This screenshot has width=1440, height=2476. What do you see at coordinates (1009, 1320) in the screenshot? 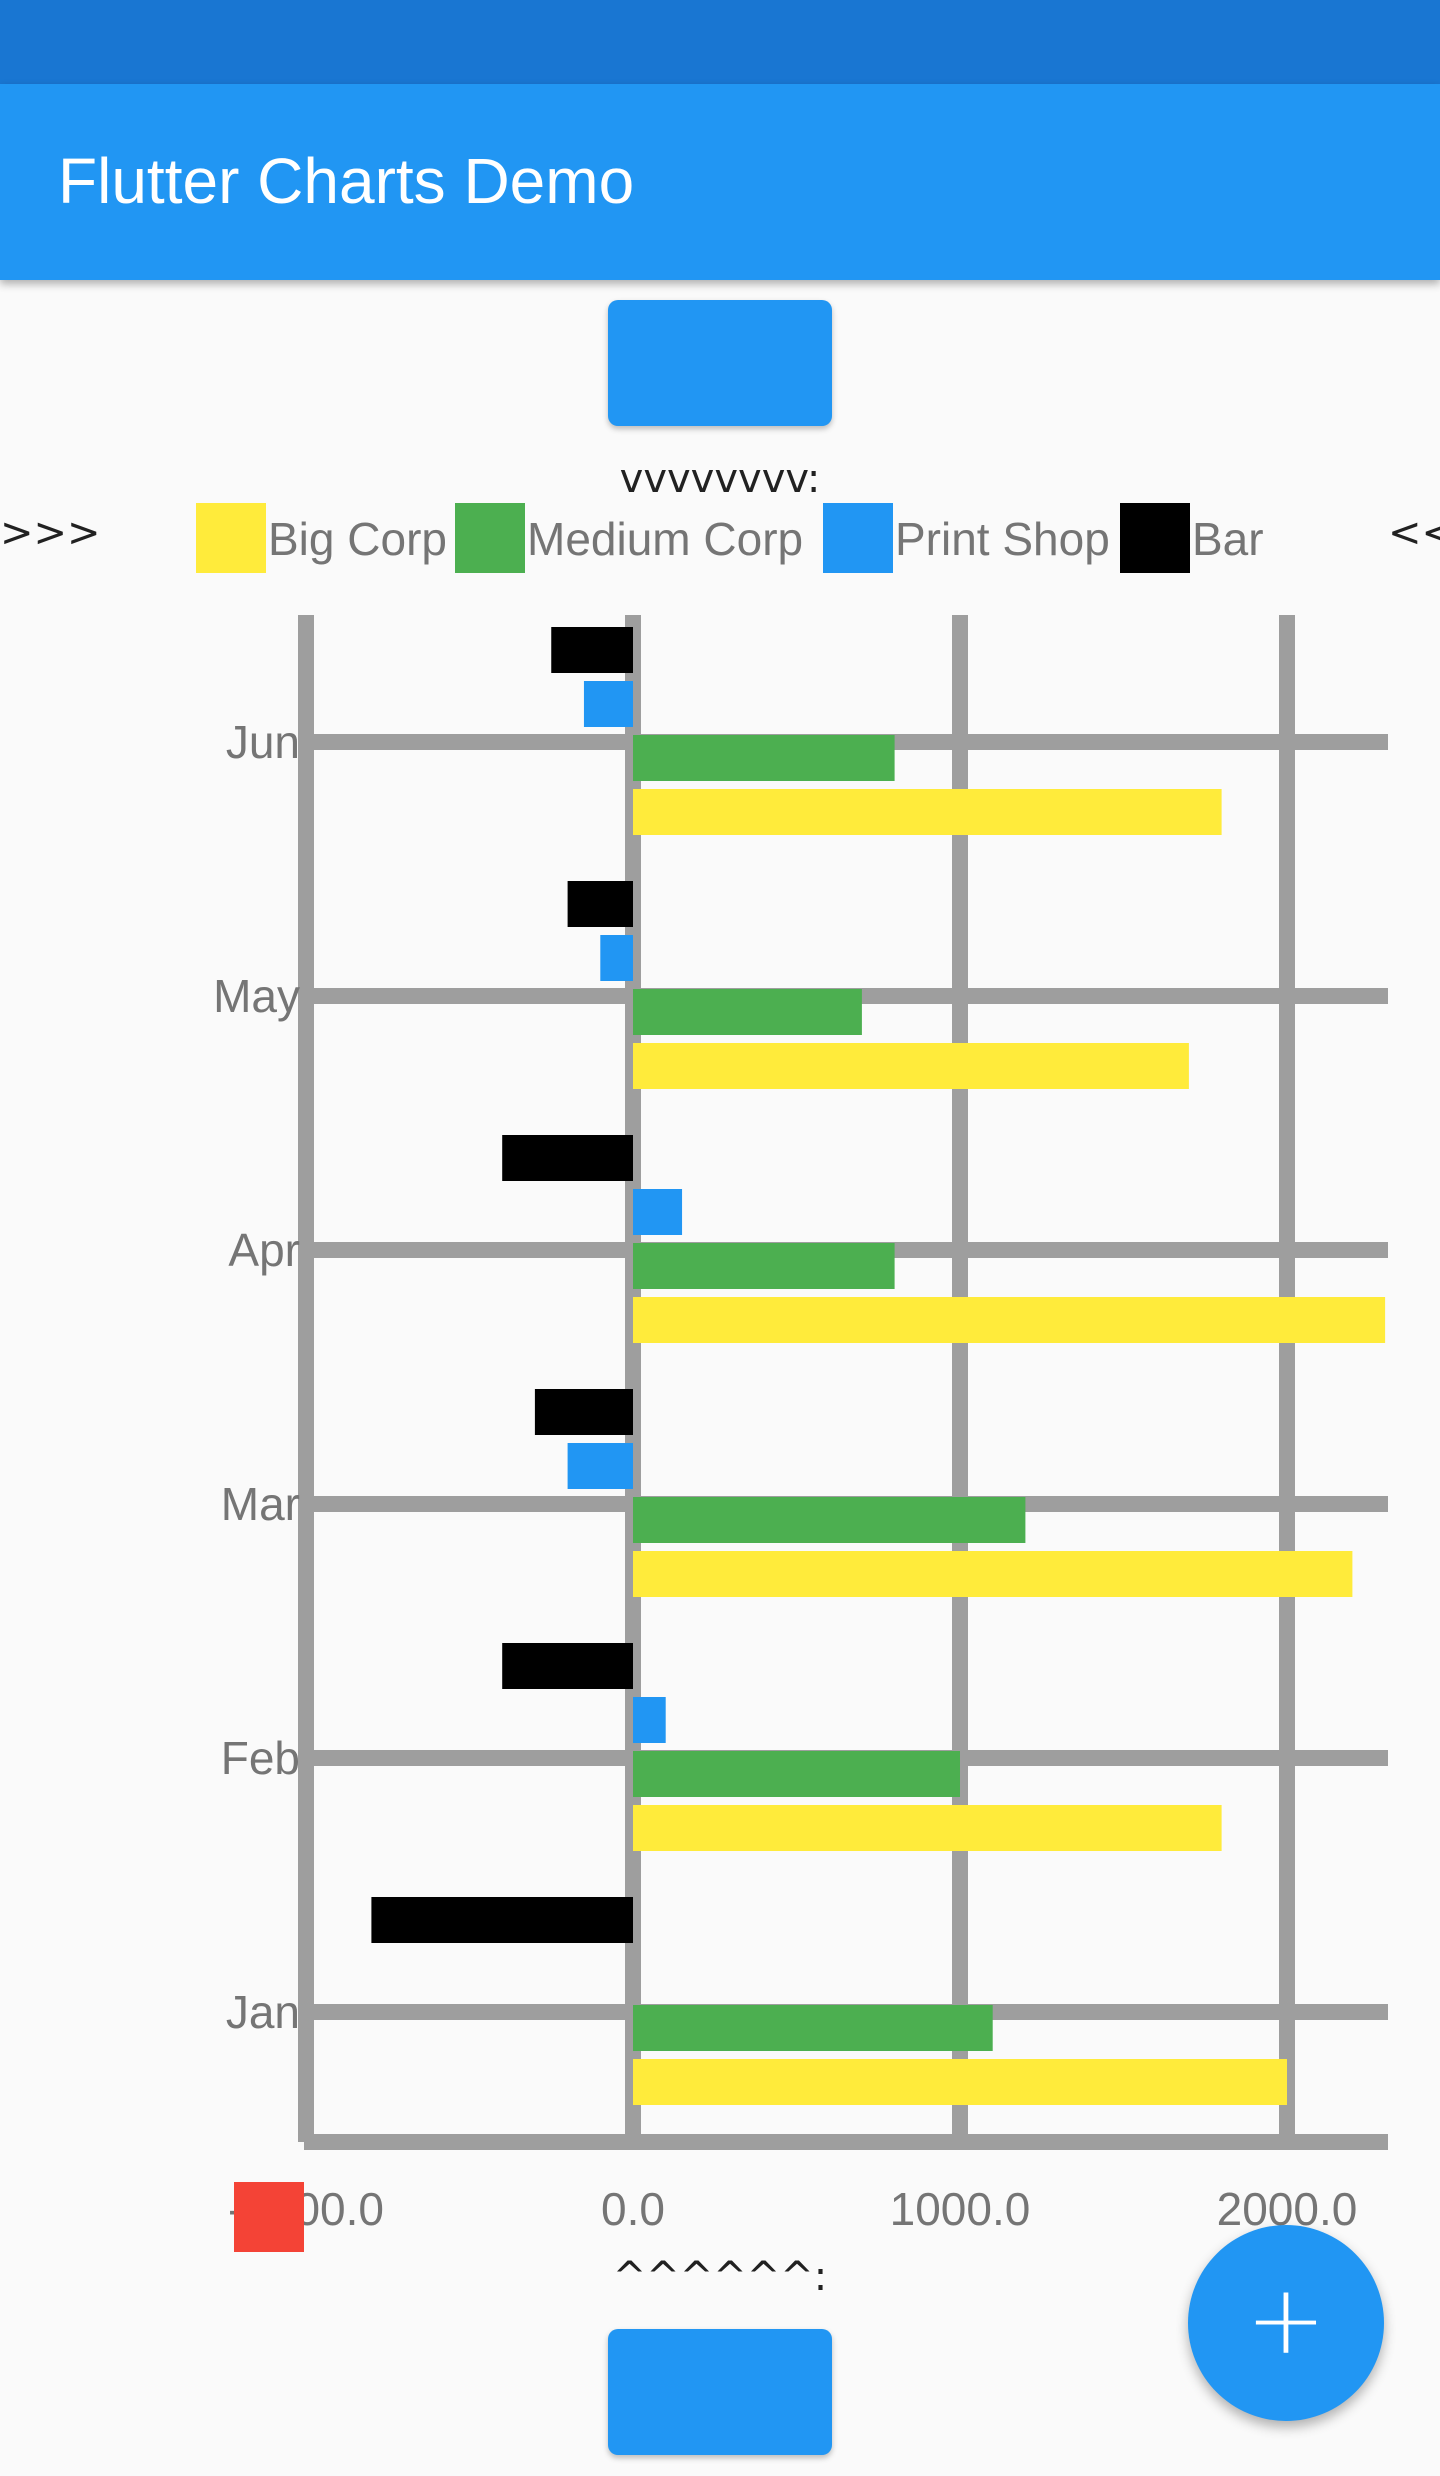
I see `bar-big-corp-apr` at bounding box center [1009, 1320].